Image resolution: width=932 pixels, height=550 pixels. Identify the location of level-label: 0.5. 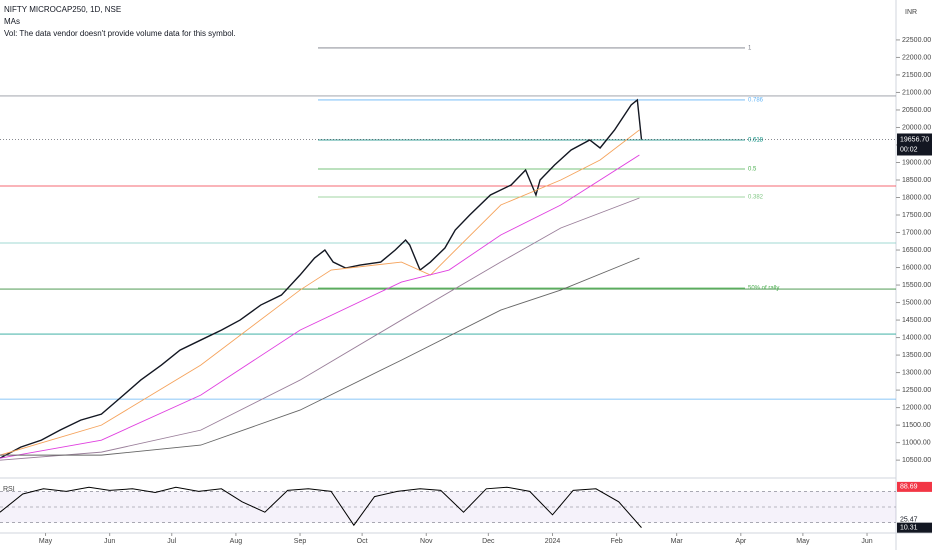
(752, 170).